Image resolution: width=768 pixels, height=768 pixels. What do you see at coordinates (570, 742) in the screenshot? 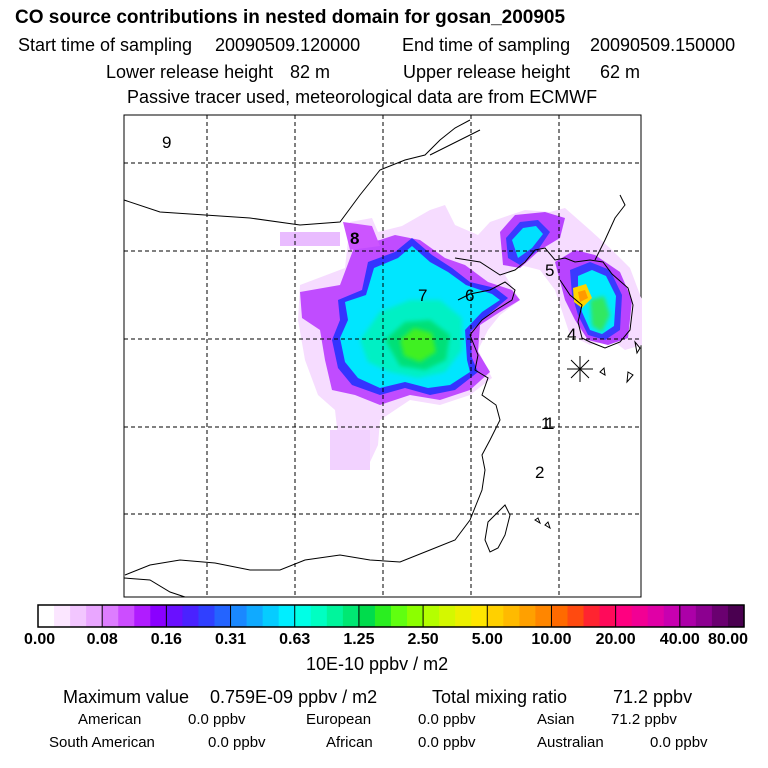
I see `contribution-region: Australian` at bounding box center [570, 742].